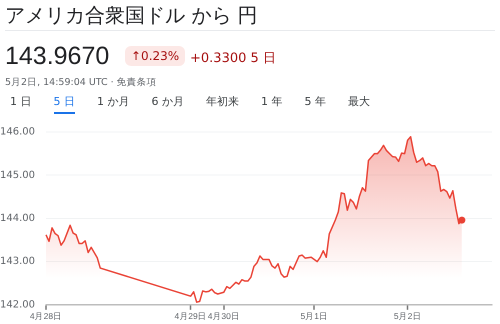 This screenshot has width=500, height=324. I want to click on text: +0.3300 5 日, so click(233, 58).